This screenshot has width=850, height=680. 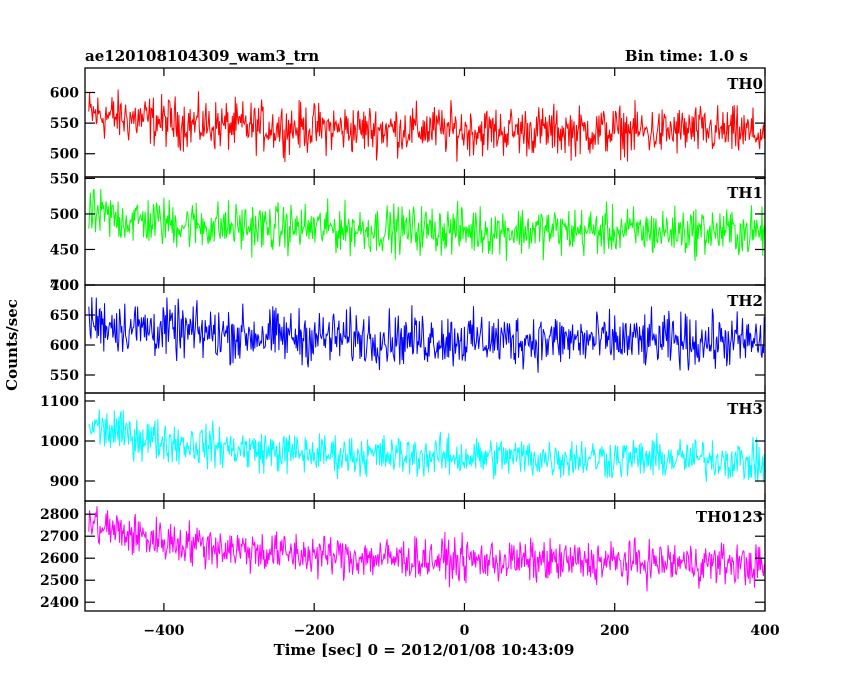 What do you see at coordinates (465, 631) in the screenshot?
I see `x-tick-label: 0` at bounding box center [465, 631].